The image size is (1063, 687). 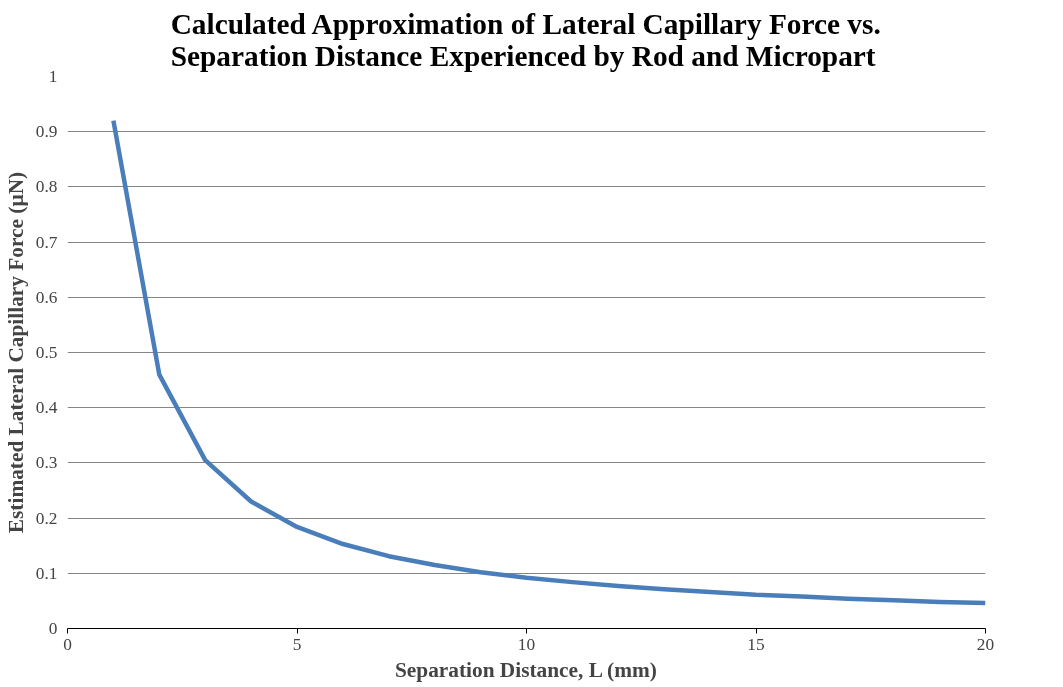 What do you see at coordinates (46, 573) in the screenshot?
I see `y-tick-label: 0.1` at bounding box center [46, 573].